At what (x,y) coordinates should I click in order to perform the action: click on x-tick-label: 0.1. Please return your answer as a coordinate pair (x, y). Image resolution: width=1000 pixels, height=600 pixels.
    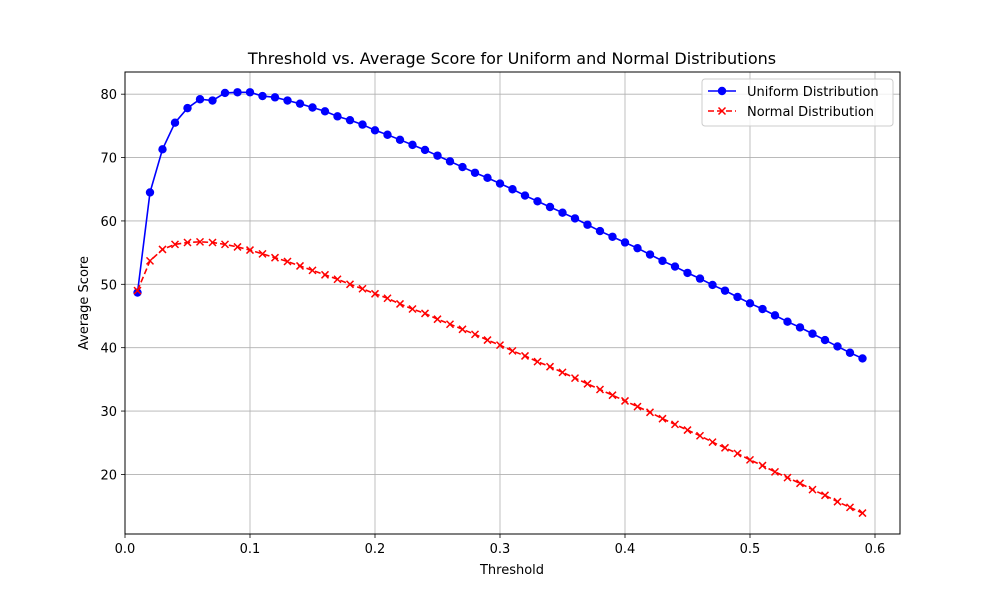
    Looking at the image, I should click on (250, 549).